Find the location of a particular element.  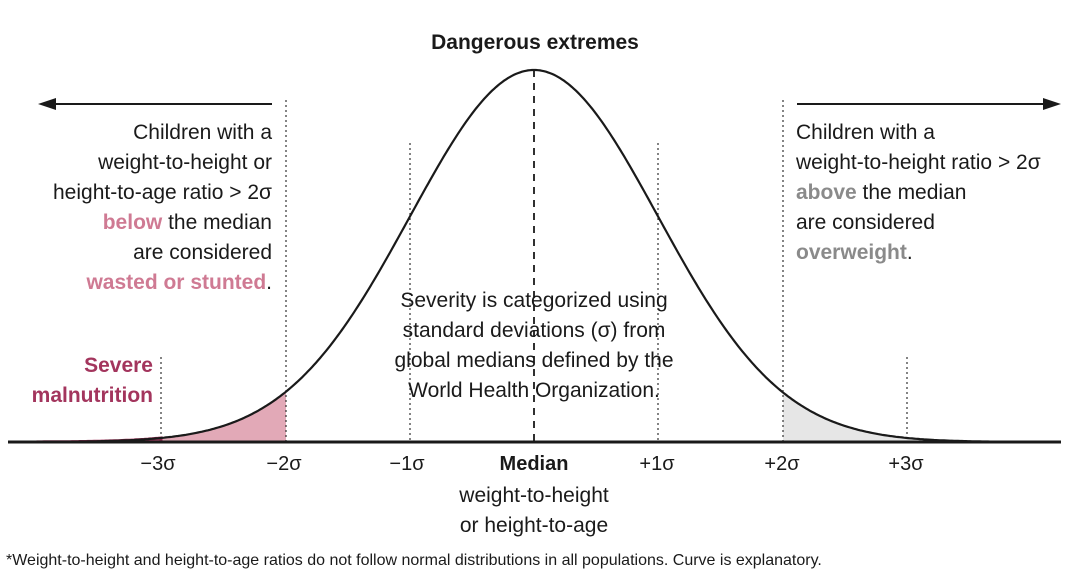

tick-plus-3: +3σ is located at coordinates (906, 464).